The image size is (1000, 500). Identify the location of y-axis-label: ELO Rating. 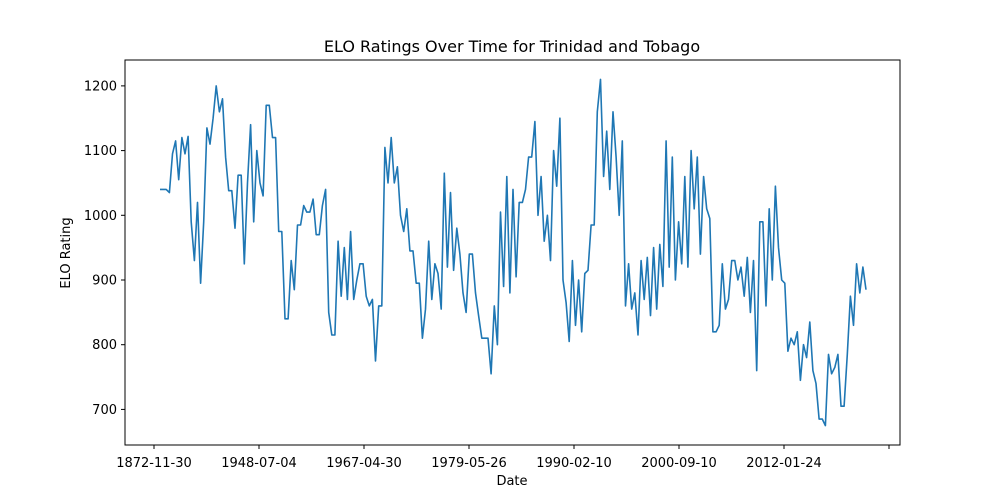
(66, 252).